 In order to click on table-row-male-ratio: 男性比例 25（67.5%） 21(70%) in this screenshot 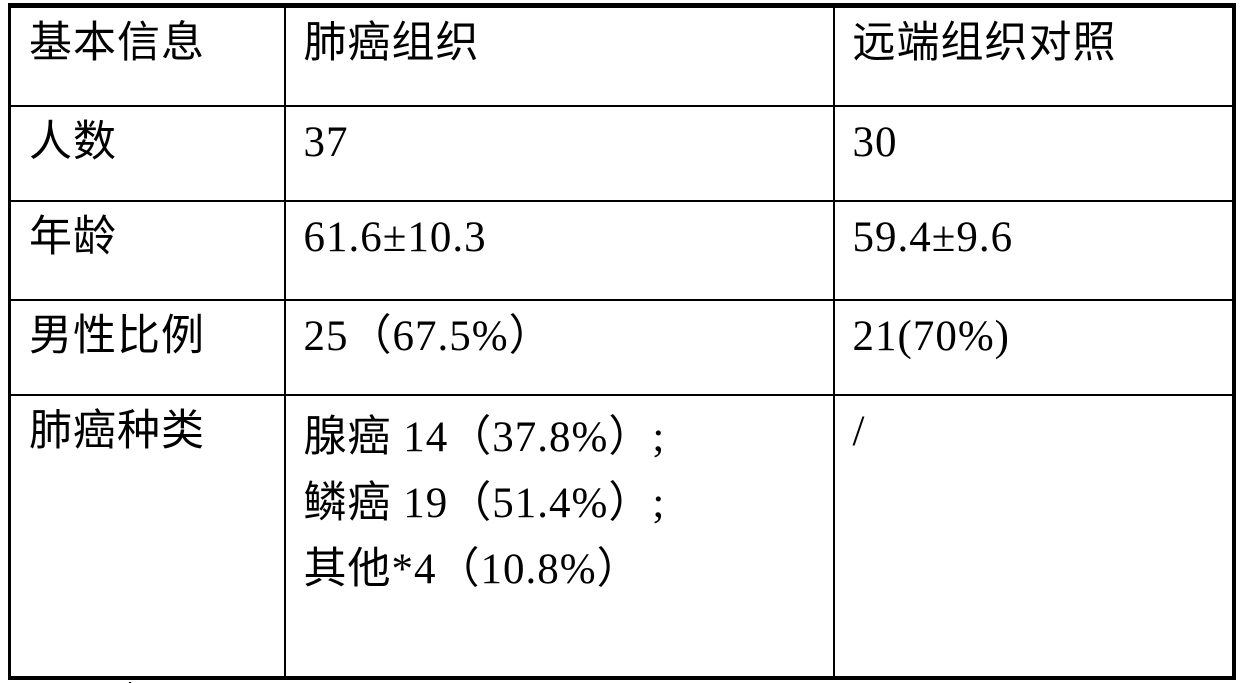, I will do `click(621, 347)`.